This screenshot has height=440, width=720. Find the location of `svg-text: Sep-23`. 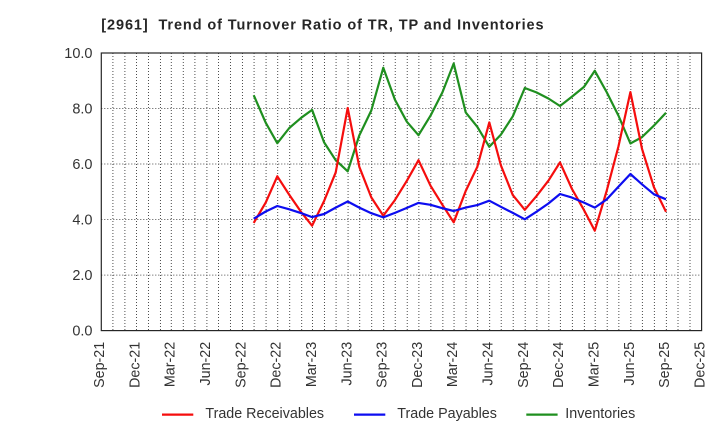

svg-text: Sep-23 is located at coordinates (383, 365).